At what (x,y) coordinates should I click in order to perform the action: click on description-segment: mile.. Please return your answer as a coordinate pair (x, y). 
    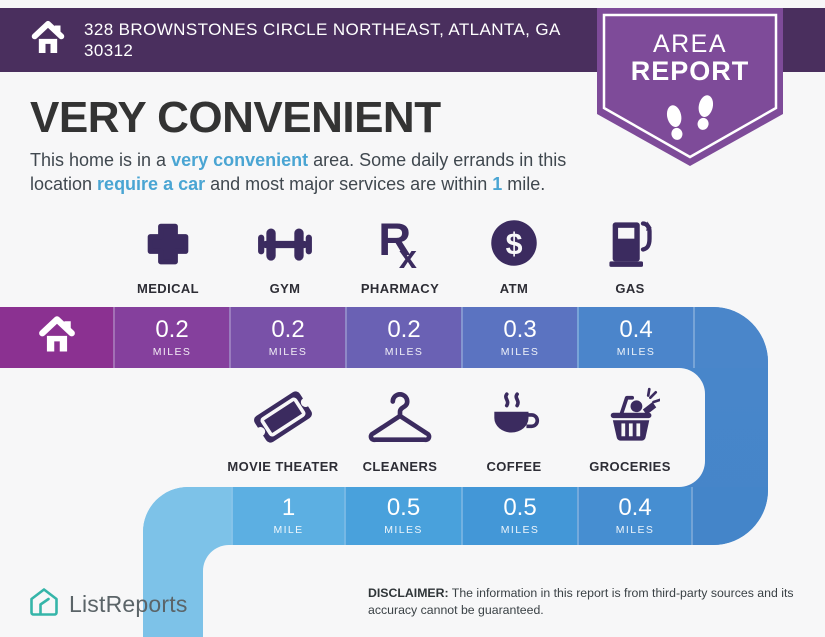
    Looking at the image, I should click on (524, 183).